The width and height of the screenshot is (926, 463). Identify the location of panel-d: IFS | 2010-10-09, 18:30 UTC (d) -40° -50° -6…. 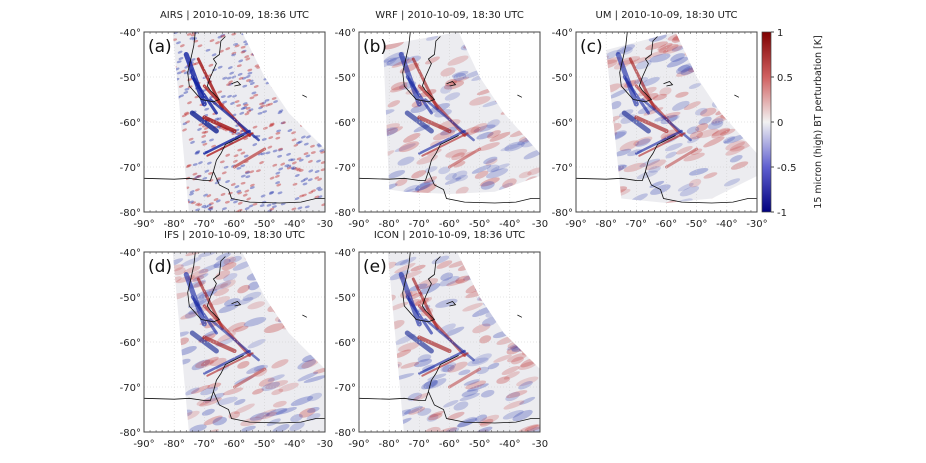
(227, 340).